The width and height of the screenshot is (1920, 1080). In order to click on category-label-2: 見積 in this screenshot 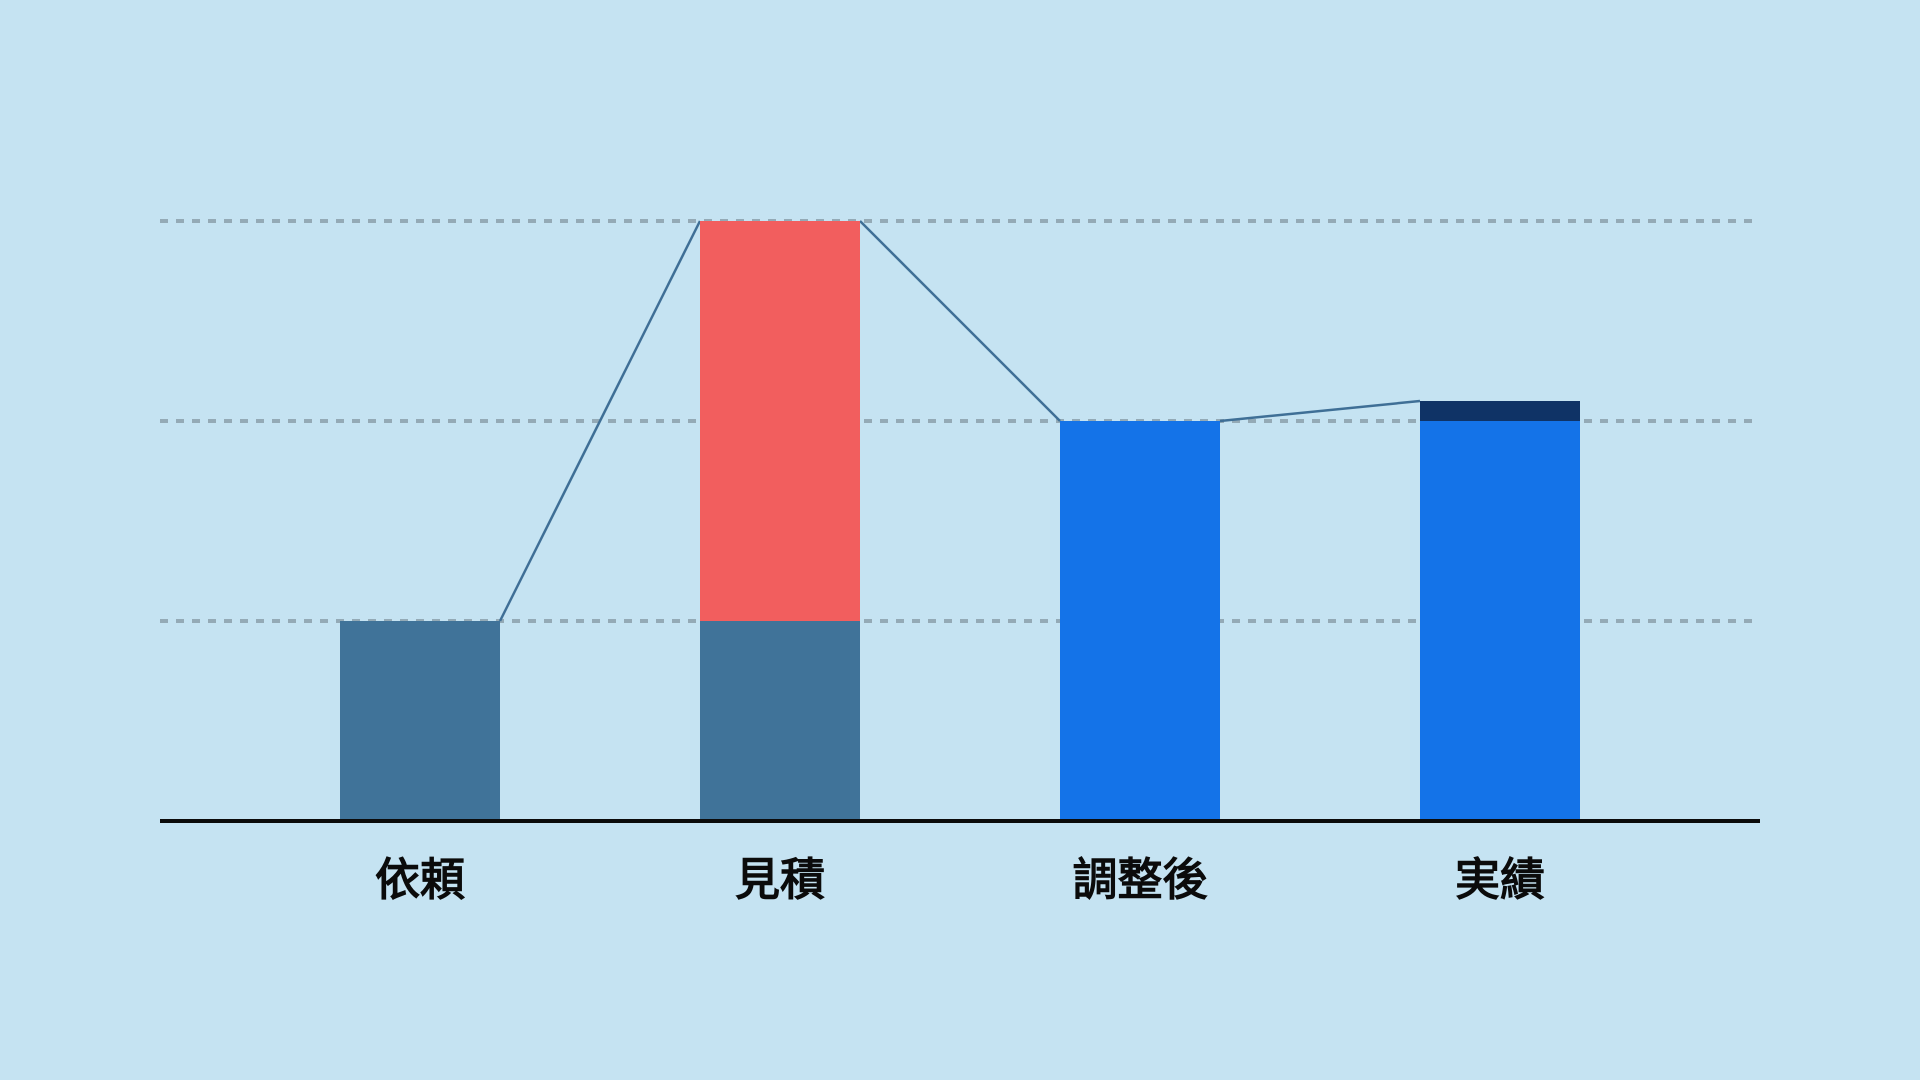, I will do `click(780, 879)`.